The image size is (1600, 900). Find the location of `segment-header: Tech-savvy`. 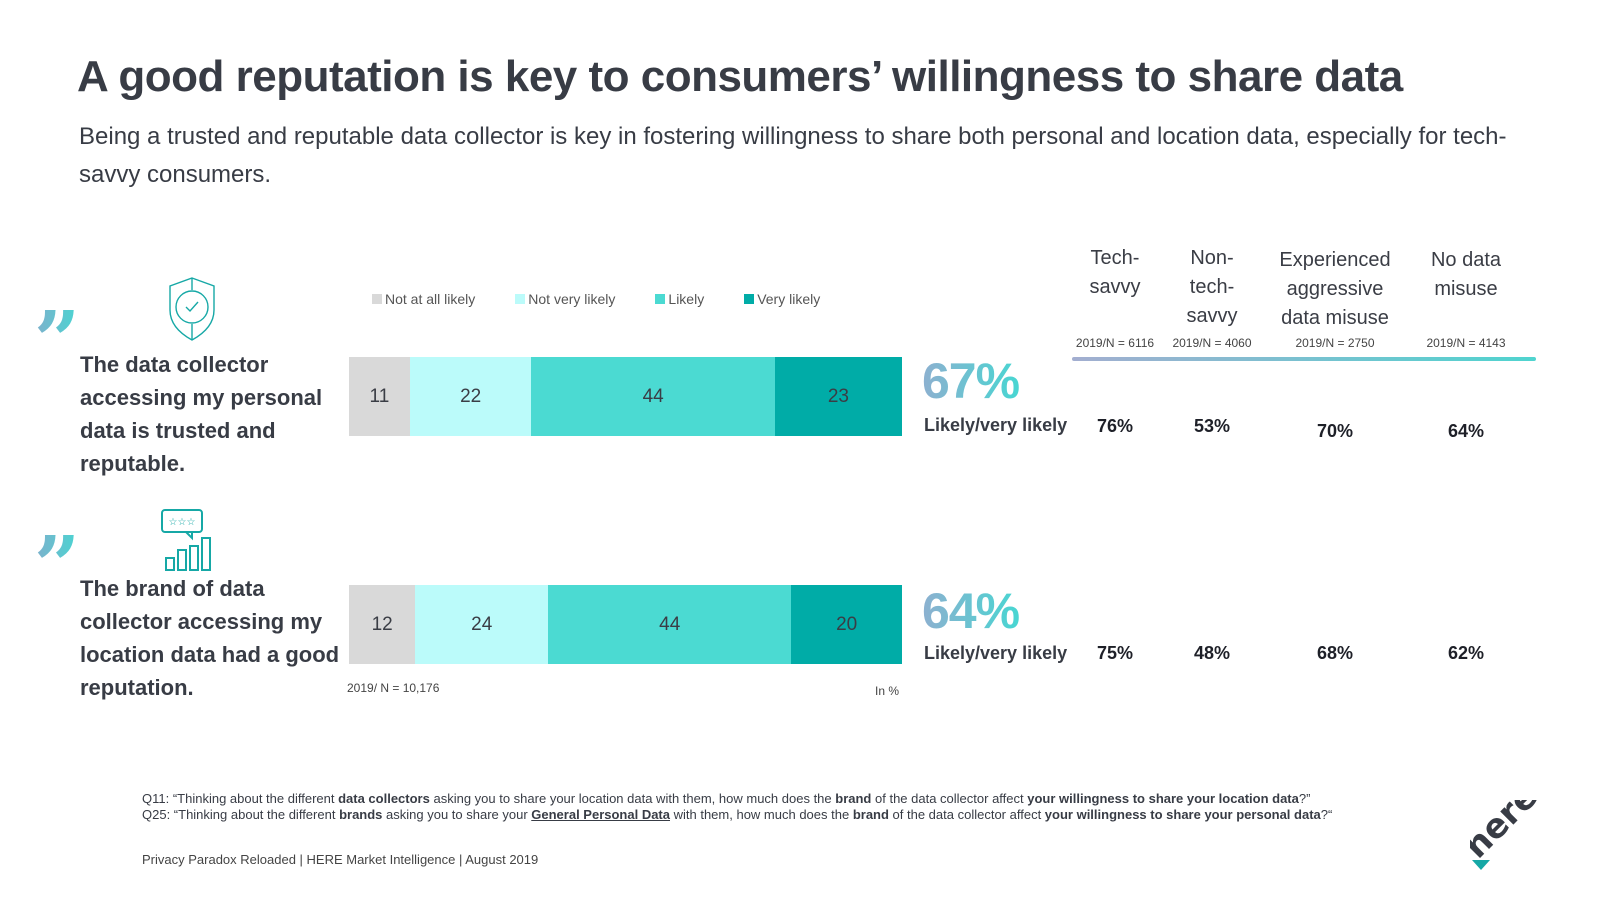

segment-header: Tech-savvy is located at coordinates (1115, 273).